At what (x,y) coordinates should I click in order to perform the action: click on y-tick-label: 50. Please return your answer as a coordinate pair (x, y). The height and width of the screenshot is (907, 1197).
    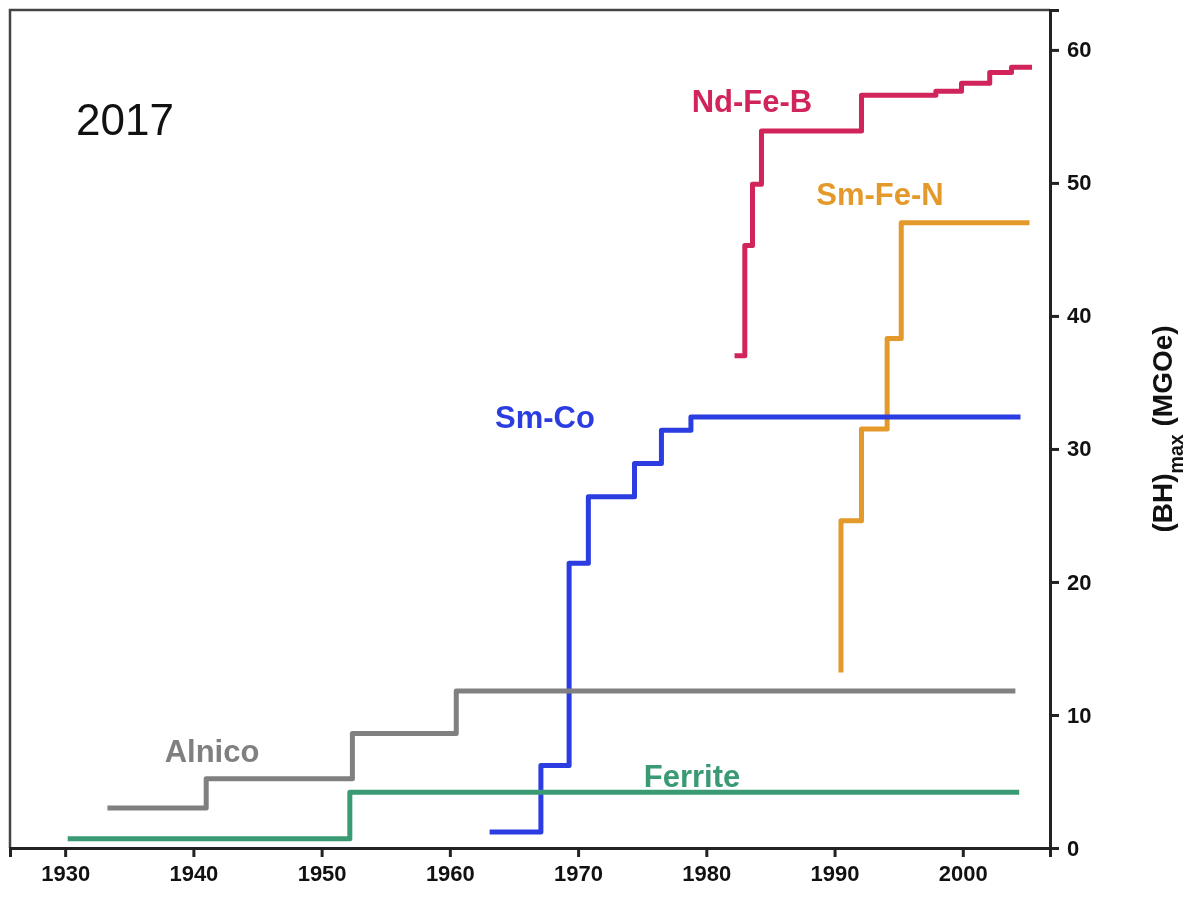
    Looking at the image, I should click on (1079, 183).